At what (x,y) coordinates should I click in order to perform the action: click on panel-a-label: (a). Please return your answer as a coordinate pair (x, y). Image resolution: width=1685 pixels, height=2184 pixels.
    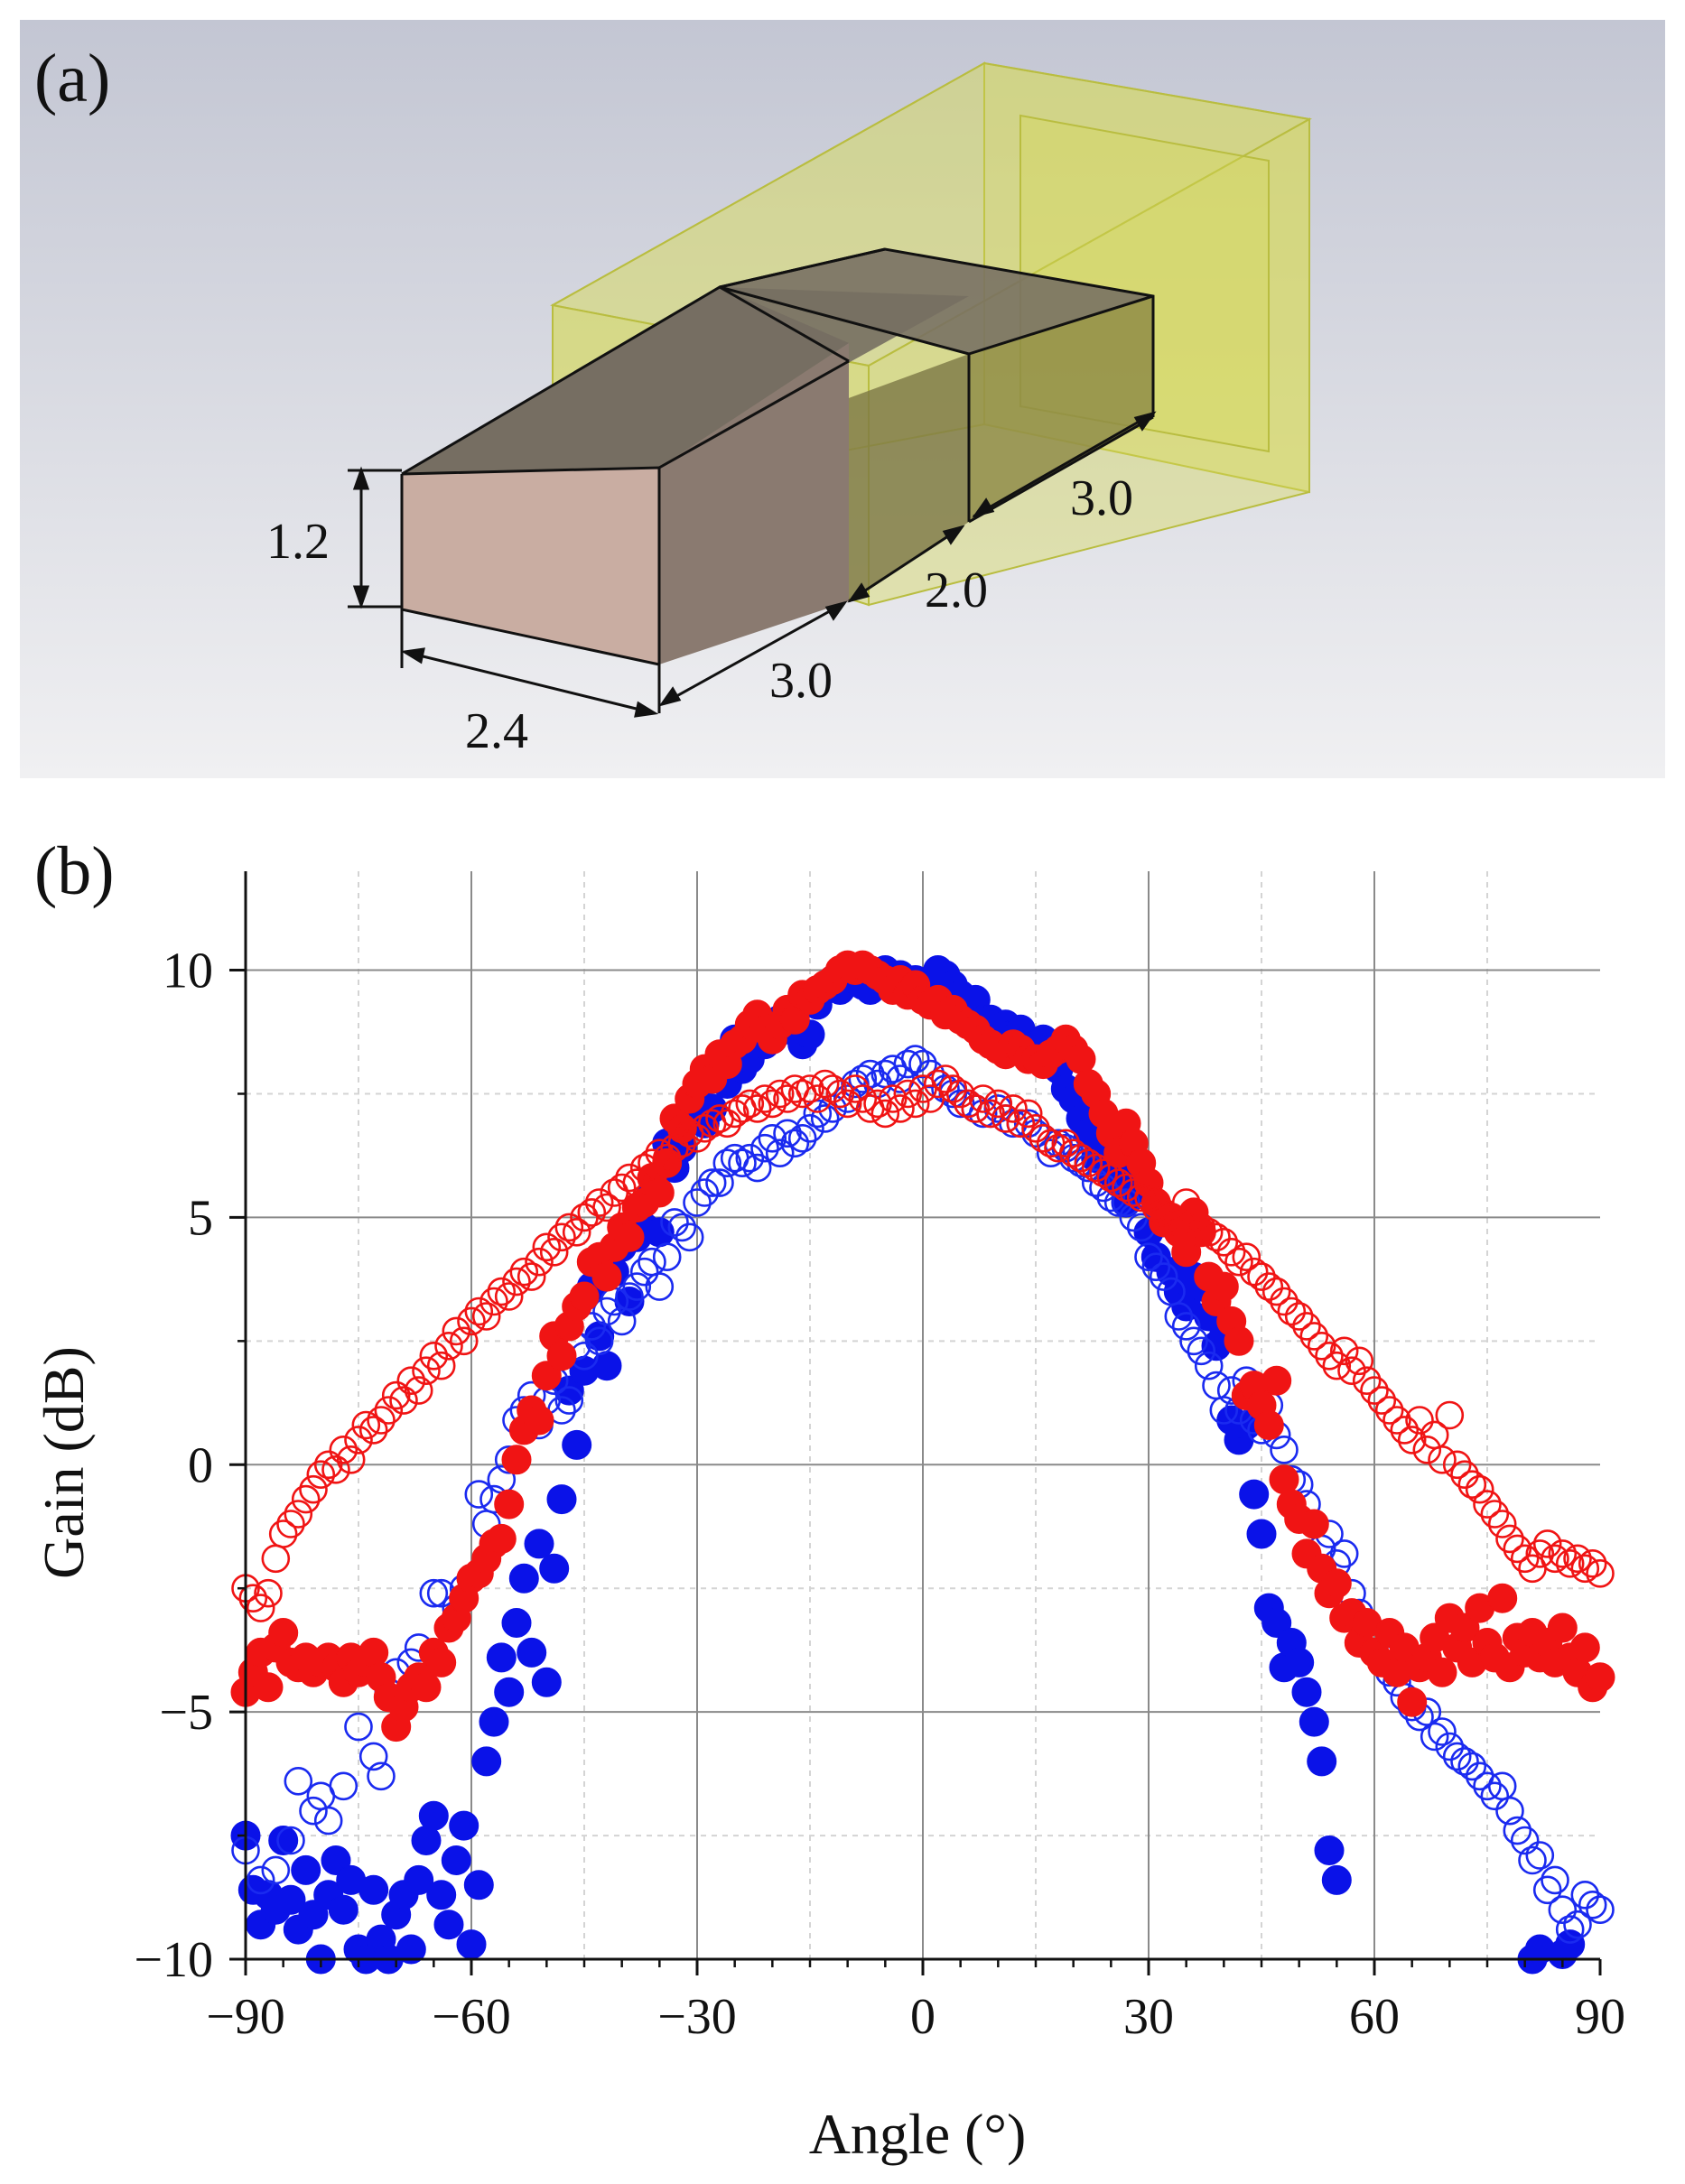
    Looking at the image, I should click on (72, 78).